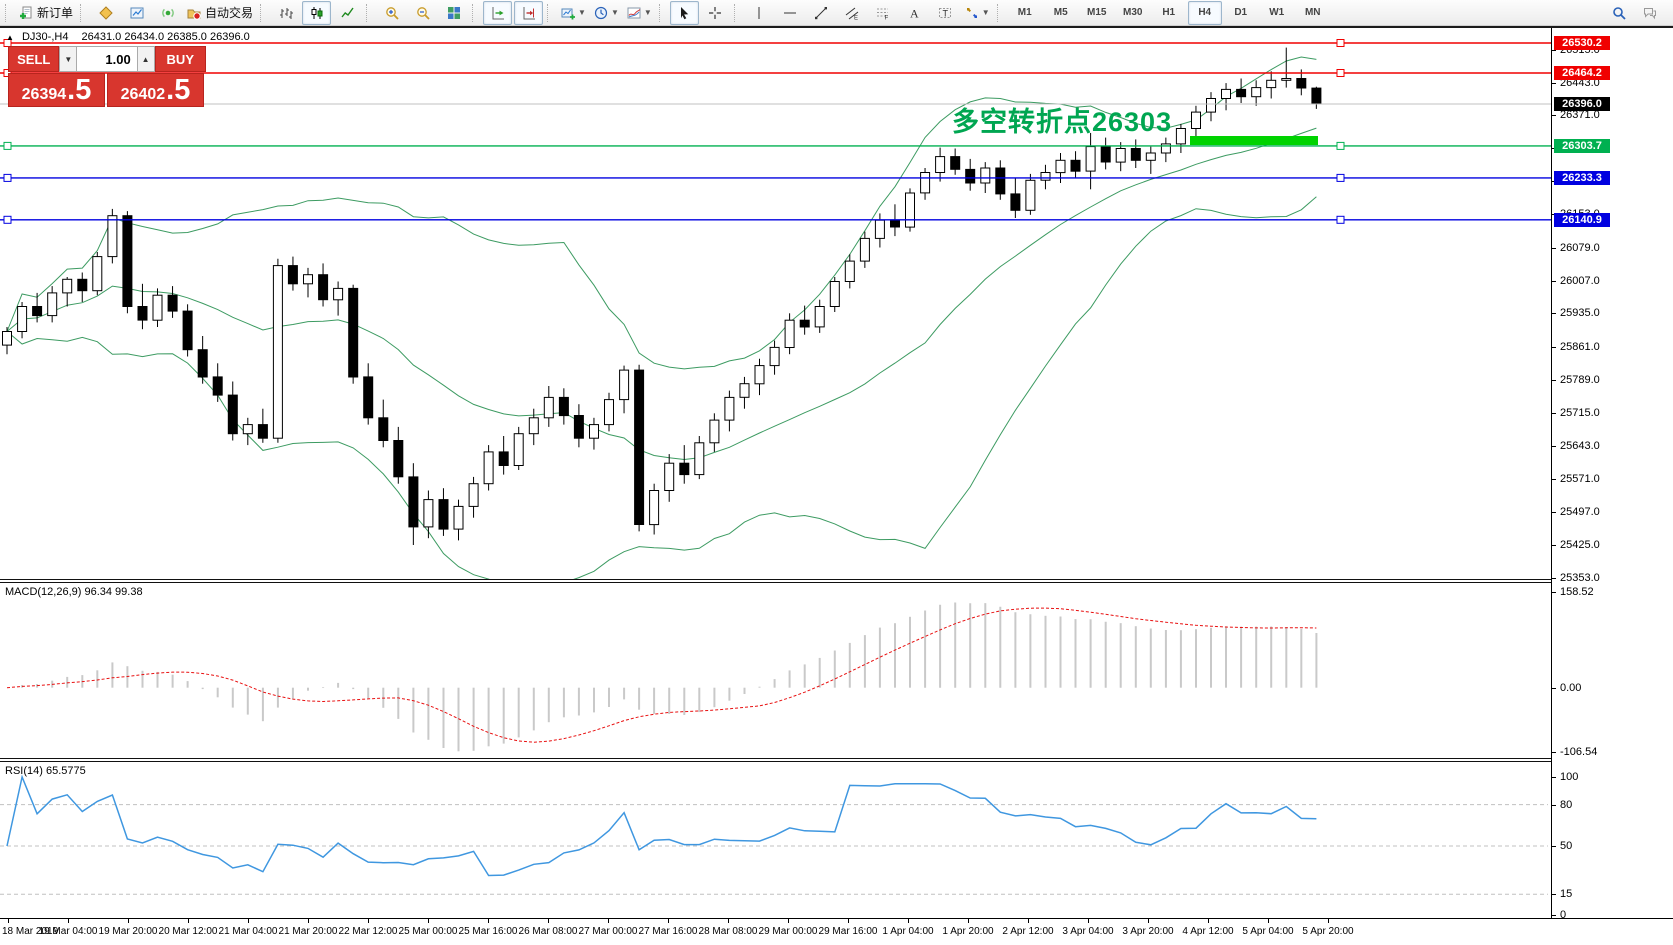  Describe the element at coordinates (647, 12) in the screenshot. I see `templates-dropdown-icon: ▼` at that location.